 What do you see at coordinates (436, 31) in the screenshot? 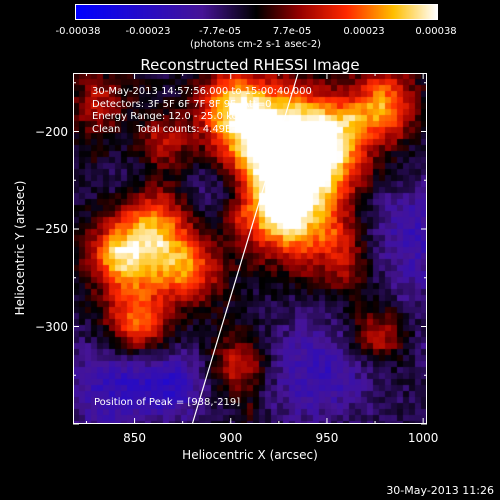
I see `colorbar-tick: 0.00038` at bounding box center [436, 31].